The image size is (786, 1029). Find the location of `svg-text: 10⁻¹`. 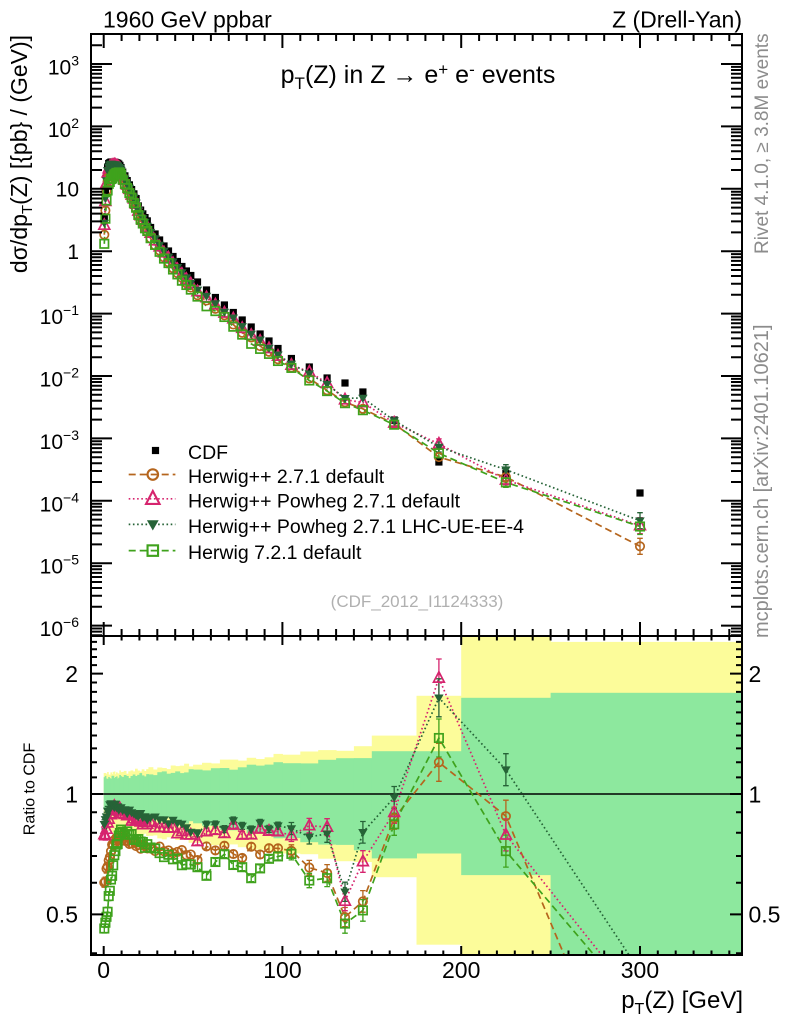

svg-text: 10⁻¹ is located at coordinates (60, 315).